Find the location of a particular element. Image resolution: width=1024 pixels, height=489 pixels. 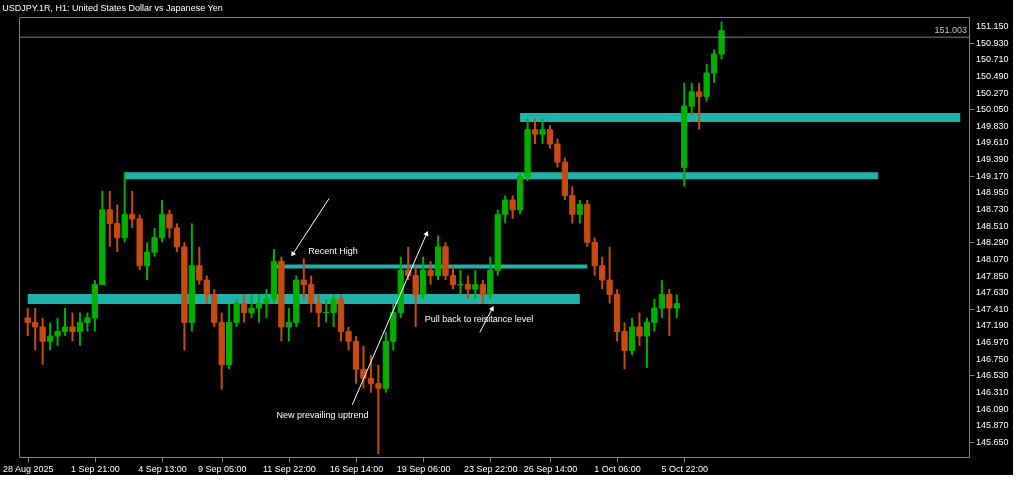

x-tick-label: 9 Sep 05:00 is located at coordinates (222, 468).